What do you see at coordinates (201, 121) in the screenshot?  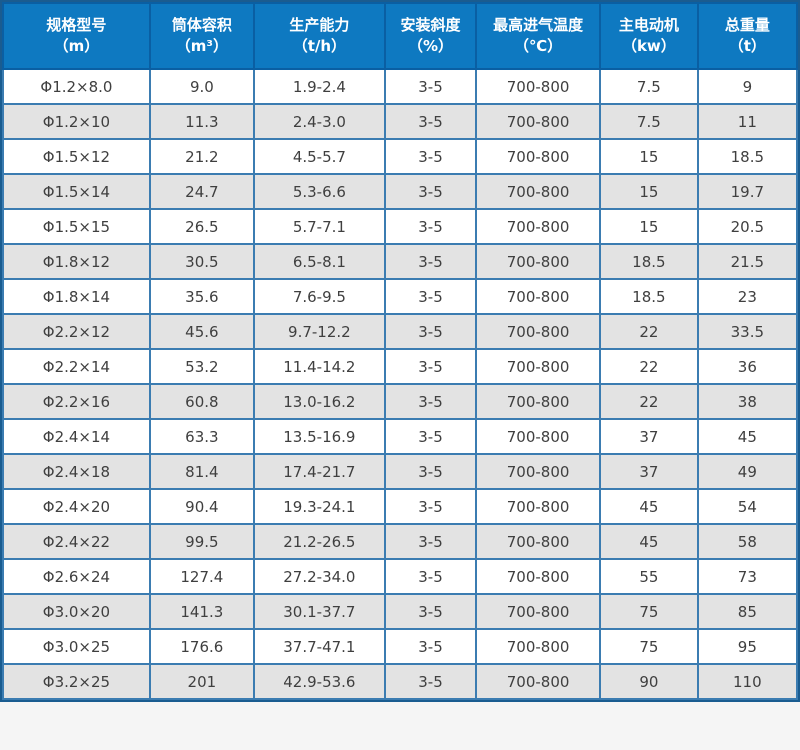 I see `cell-r2-c2: 11.3` at bounding box center [201, 121].